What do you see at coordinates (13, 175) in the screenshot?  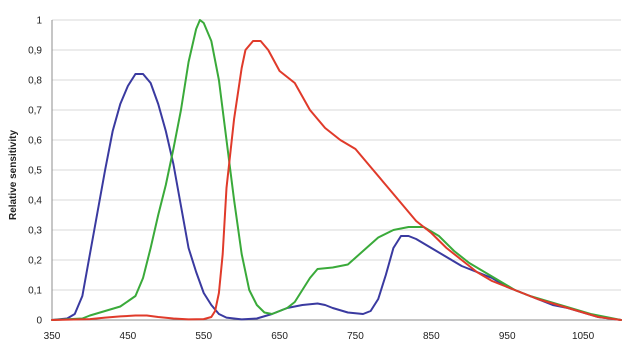 I see `y-axis-title: Relative sensitivity` at bounding box center [13, 175].